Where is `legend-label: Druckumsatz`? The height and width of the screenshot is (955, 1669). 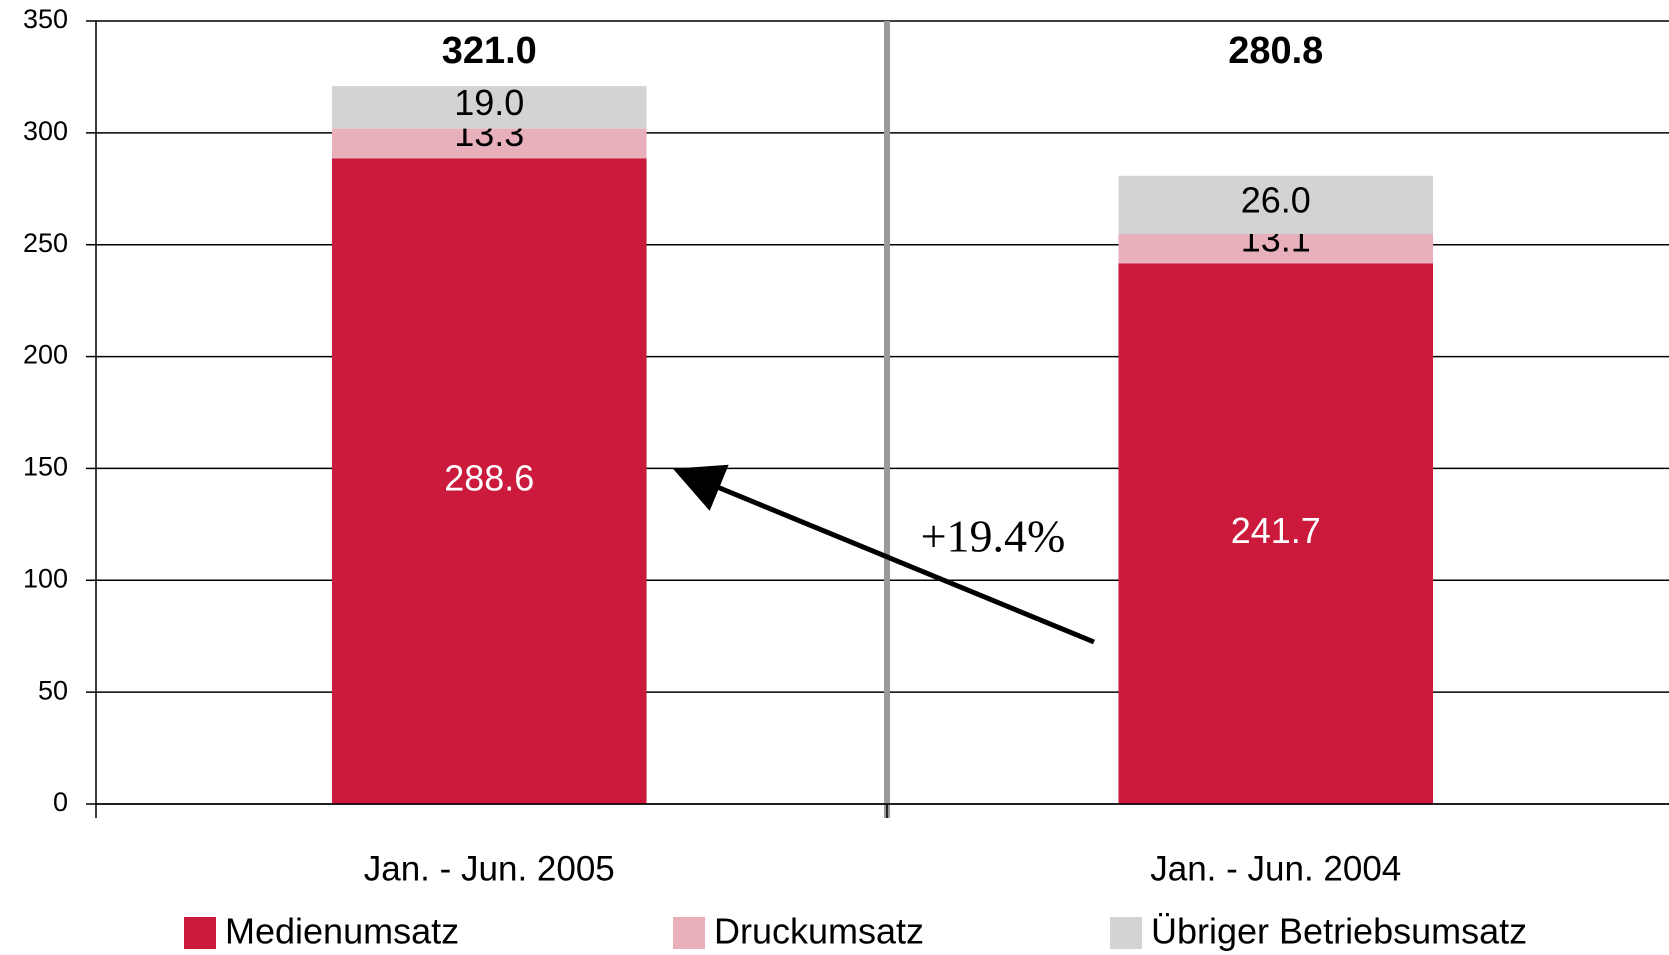 legend-label: Druckumsatz is located at coordinates (819, 931).